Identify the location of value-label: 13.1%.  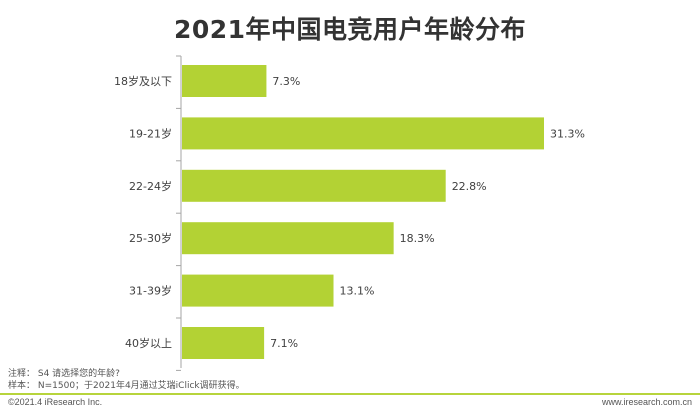
(357, 291).